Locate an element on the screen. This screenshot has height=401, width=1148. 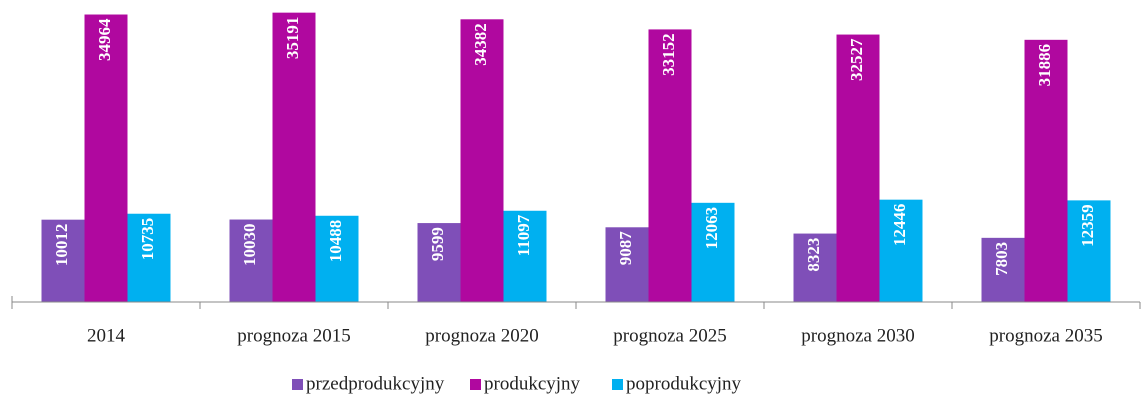
data-label: 10030 is located at coordinates (249, 245).